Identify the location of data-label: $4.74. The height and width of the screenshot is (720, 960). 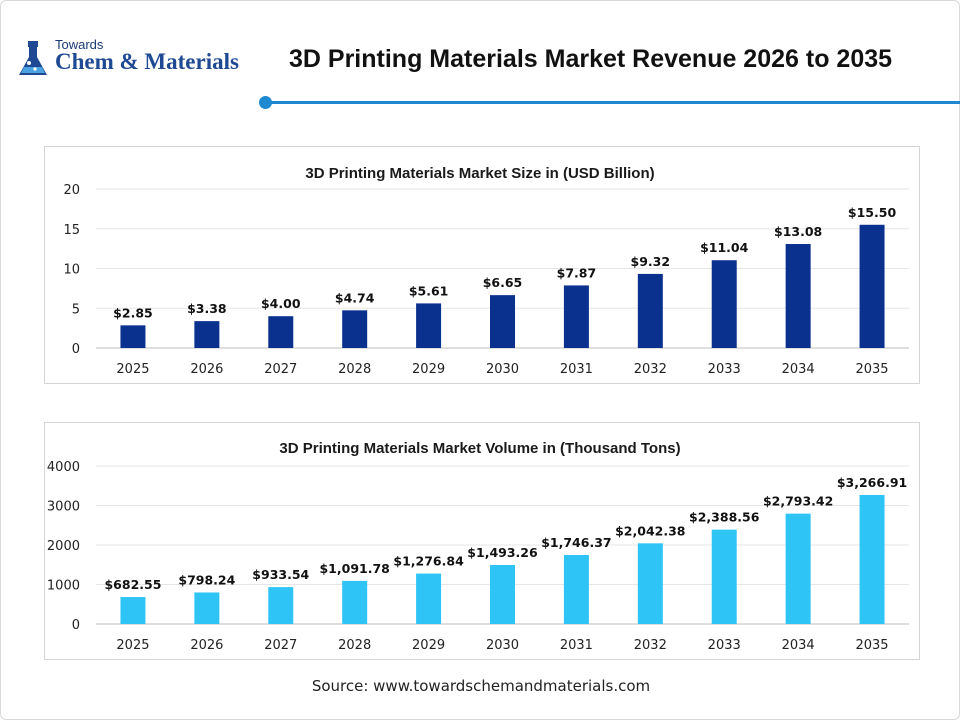
(355, 297).